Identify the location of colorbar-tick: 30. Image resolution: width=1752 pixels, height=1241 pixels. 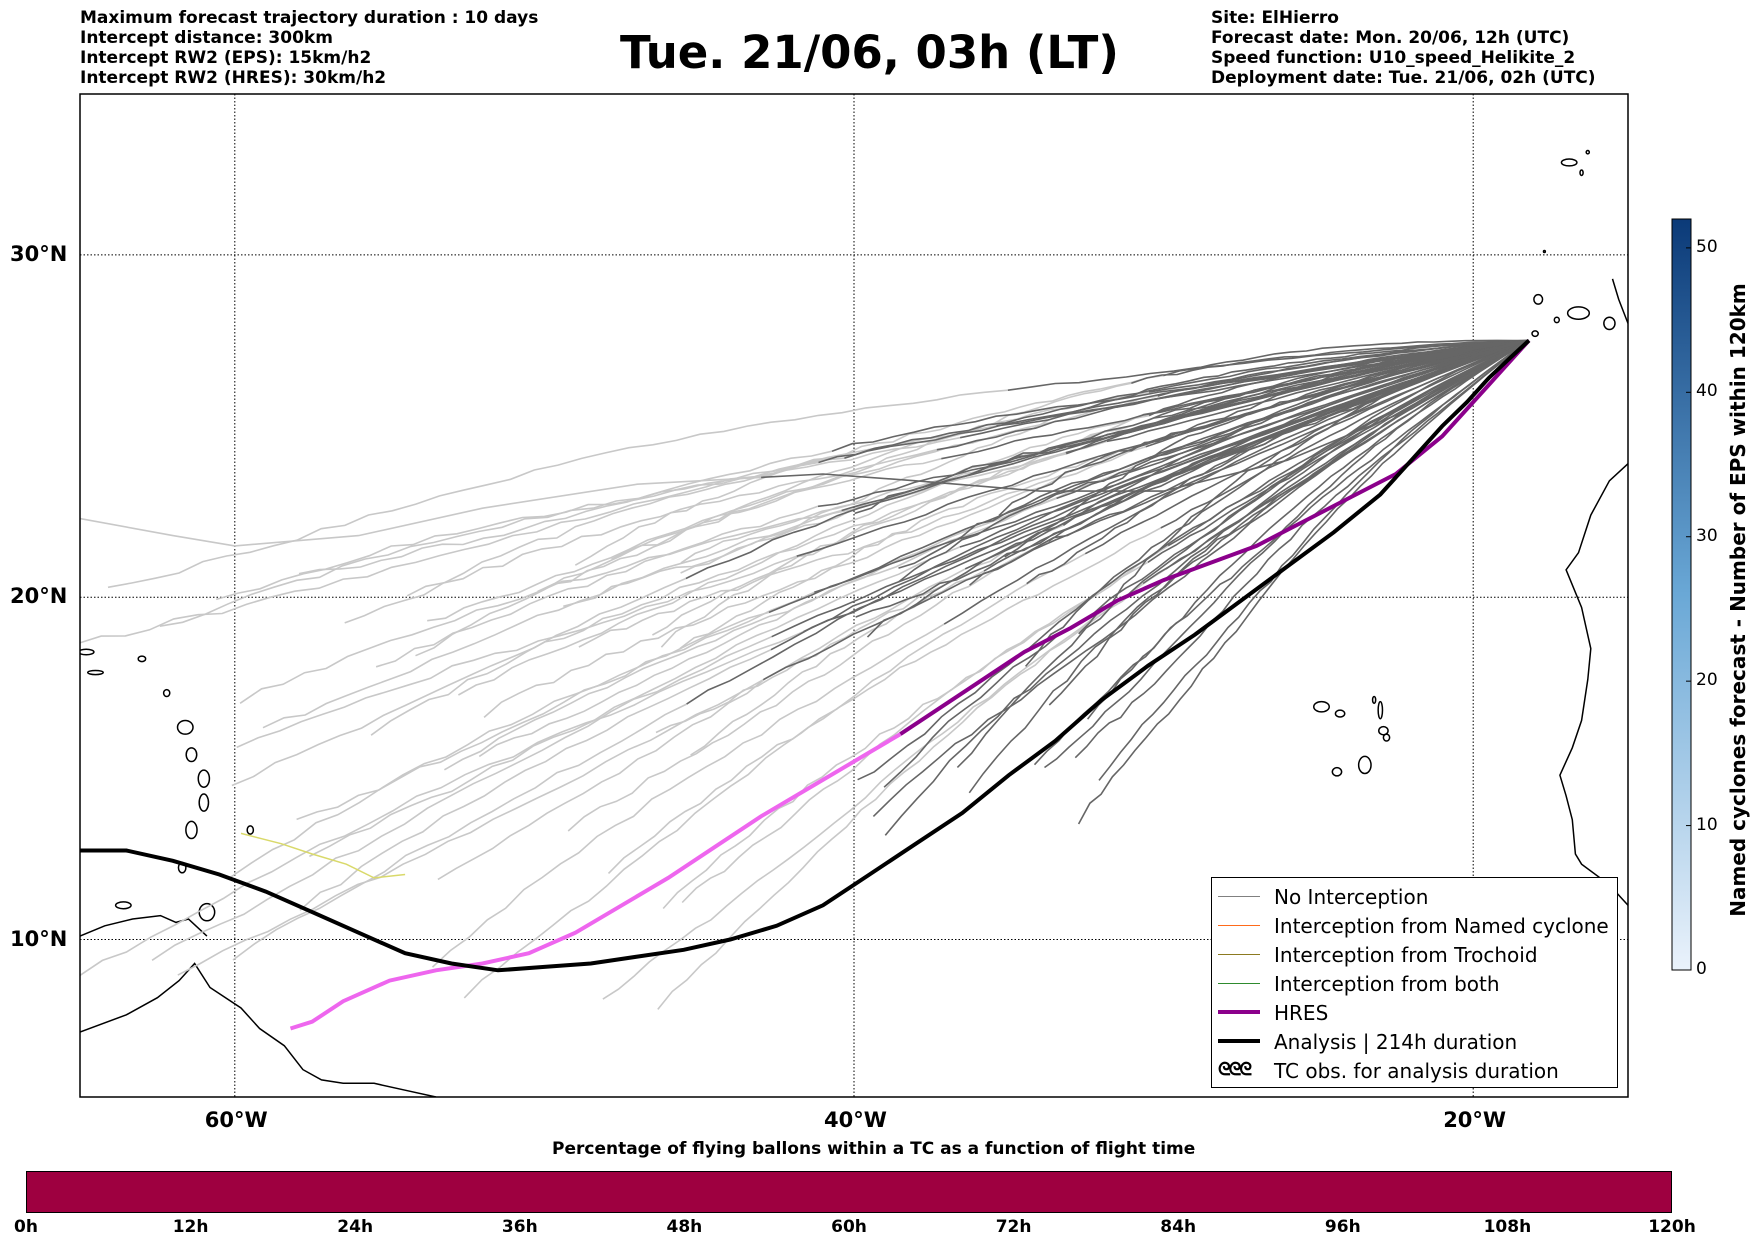
(1707, 535).